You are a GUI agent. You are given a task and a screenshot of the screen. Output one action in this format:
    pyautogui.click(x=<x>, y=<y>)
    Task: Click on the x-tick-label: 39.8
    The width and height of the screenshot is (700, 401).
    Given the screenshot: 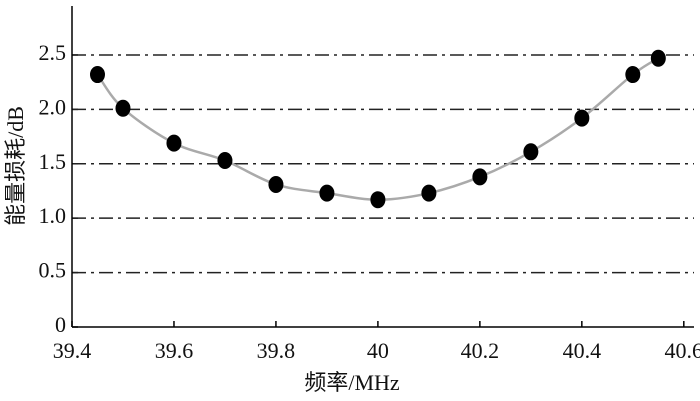 What is the action you would take?
    pyautogui.click(x=276, y=350)
    